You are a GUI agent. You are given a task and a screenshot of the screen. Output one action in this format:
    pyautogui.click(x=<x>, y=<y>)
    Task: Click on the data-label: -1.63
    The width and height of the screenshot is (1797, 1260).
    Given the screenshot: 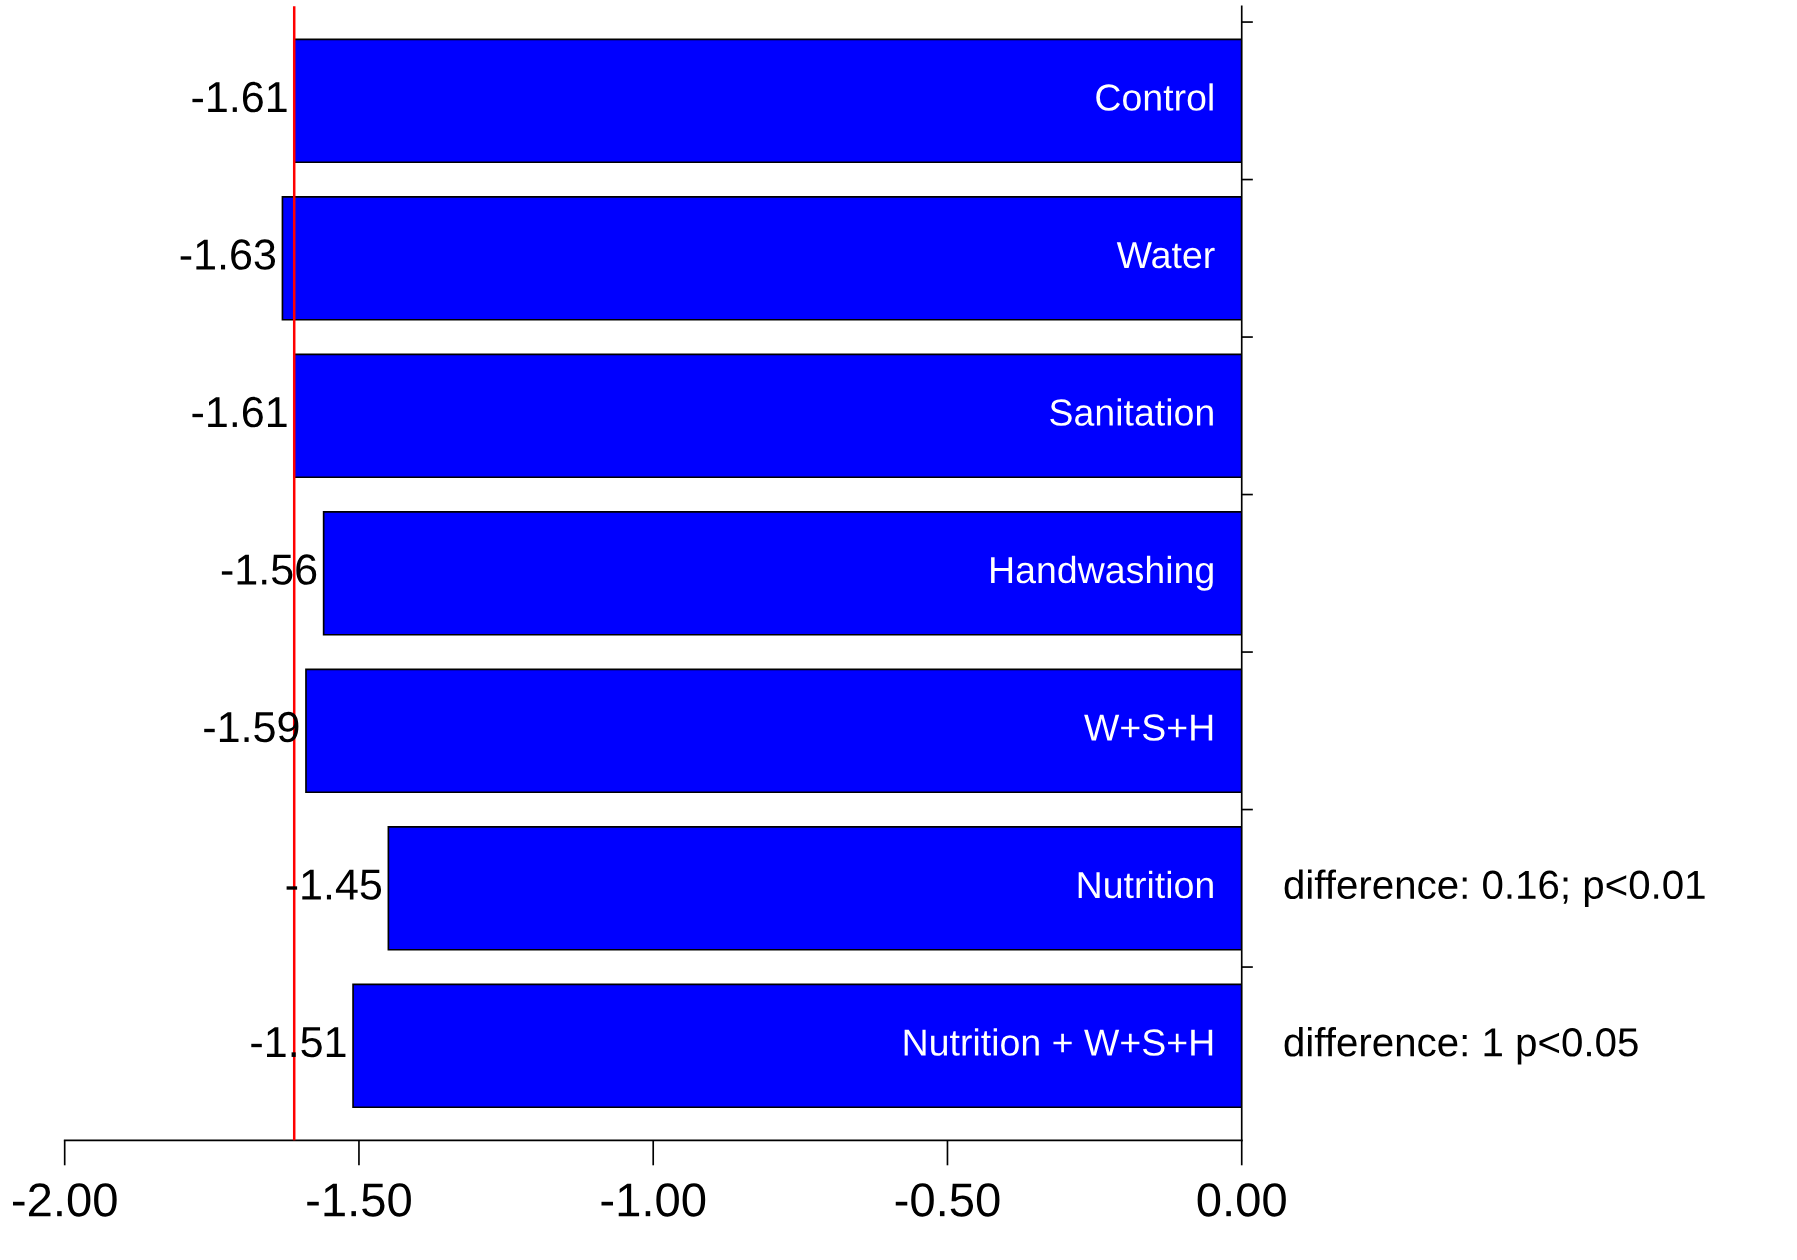 What is the action you would take?
    pyautogui.click(x=228, y=254)
    